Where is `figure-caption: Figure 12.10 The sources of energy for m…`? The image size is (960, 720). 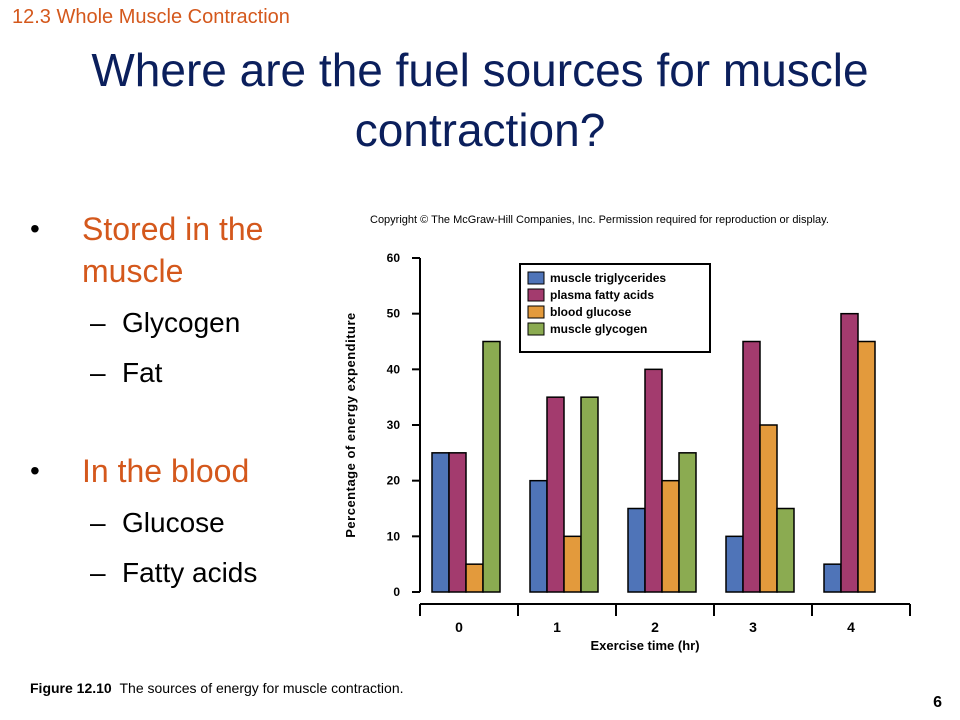 figure-caption: Figure 12.10 The sources of energy for m… is located at coordinates (217, 688).